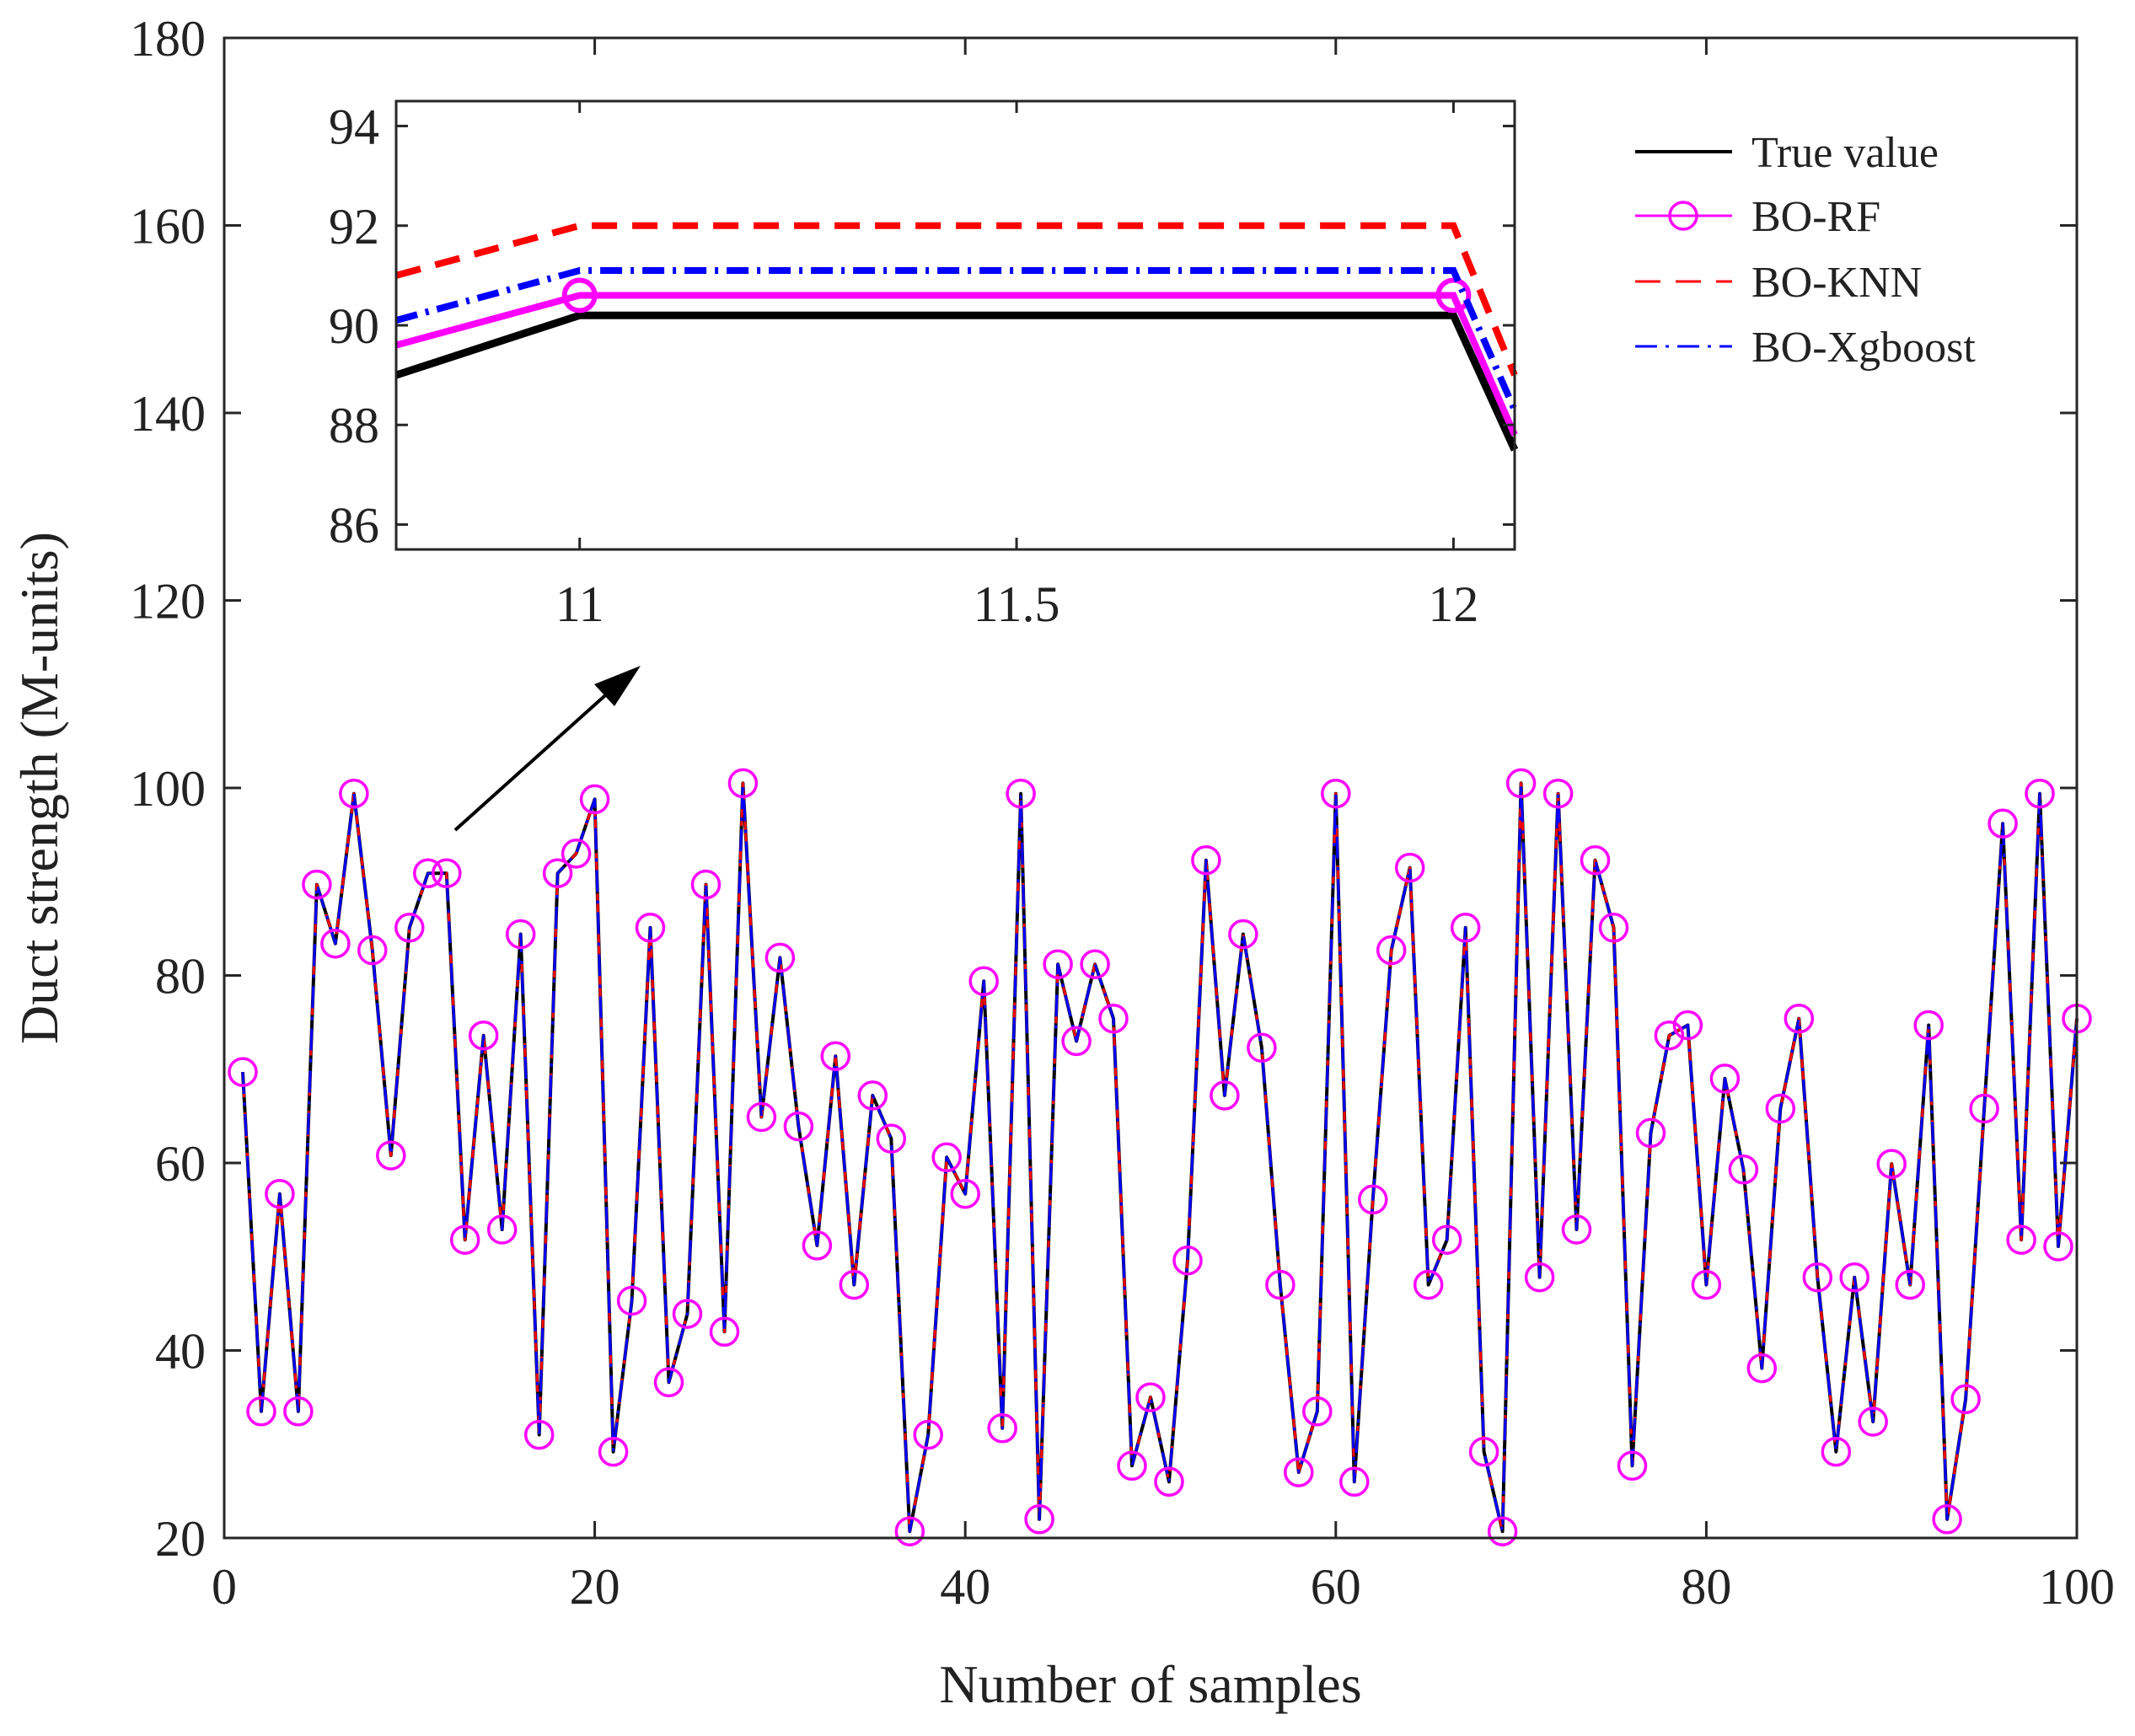 The image size is (2135, 1736). What do you see at coordinates (168, 602) in the screenshot?
I see `y-tick-label: 120` at bounding box center [168, 602].